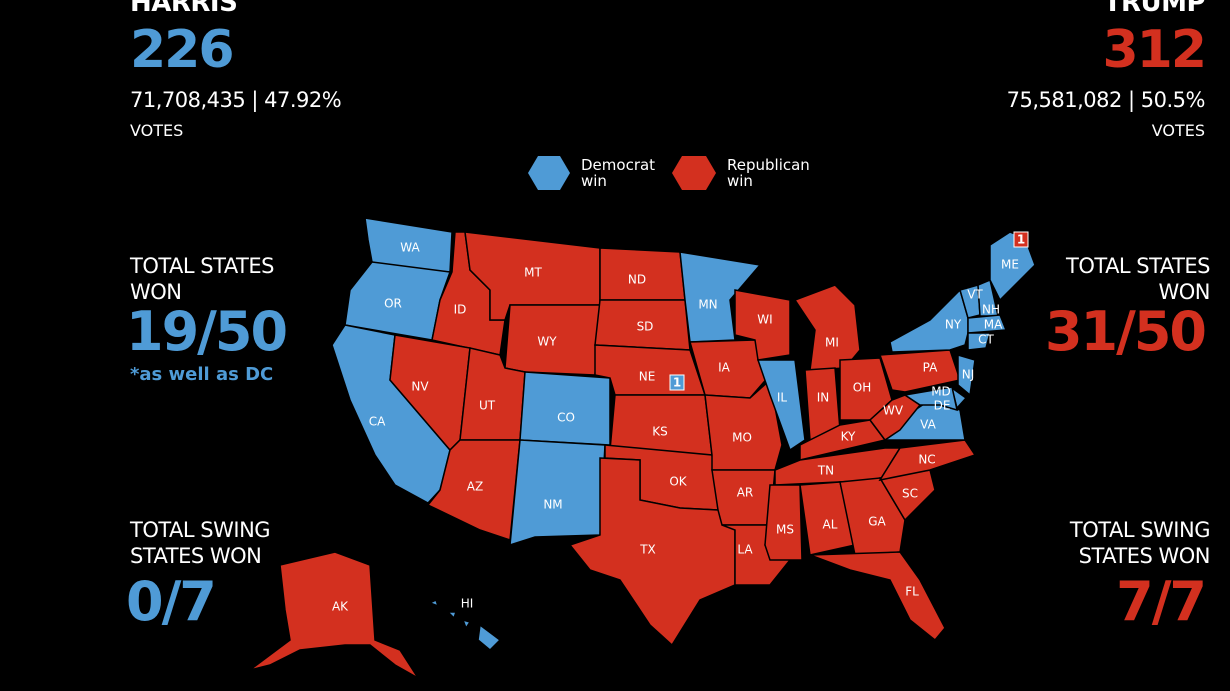 The image size is (1230, 691). I want to click on state-label: VA, so click(928, 425).